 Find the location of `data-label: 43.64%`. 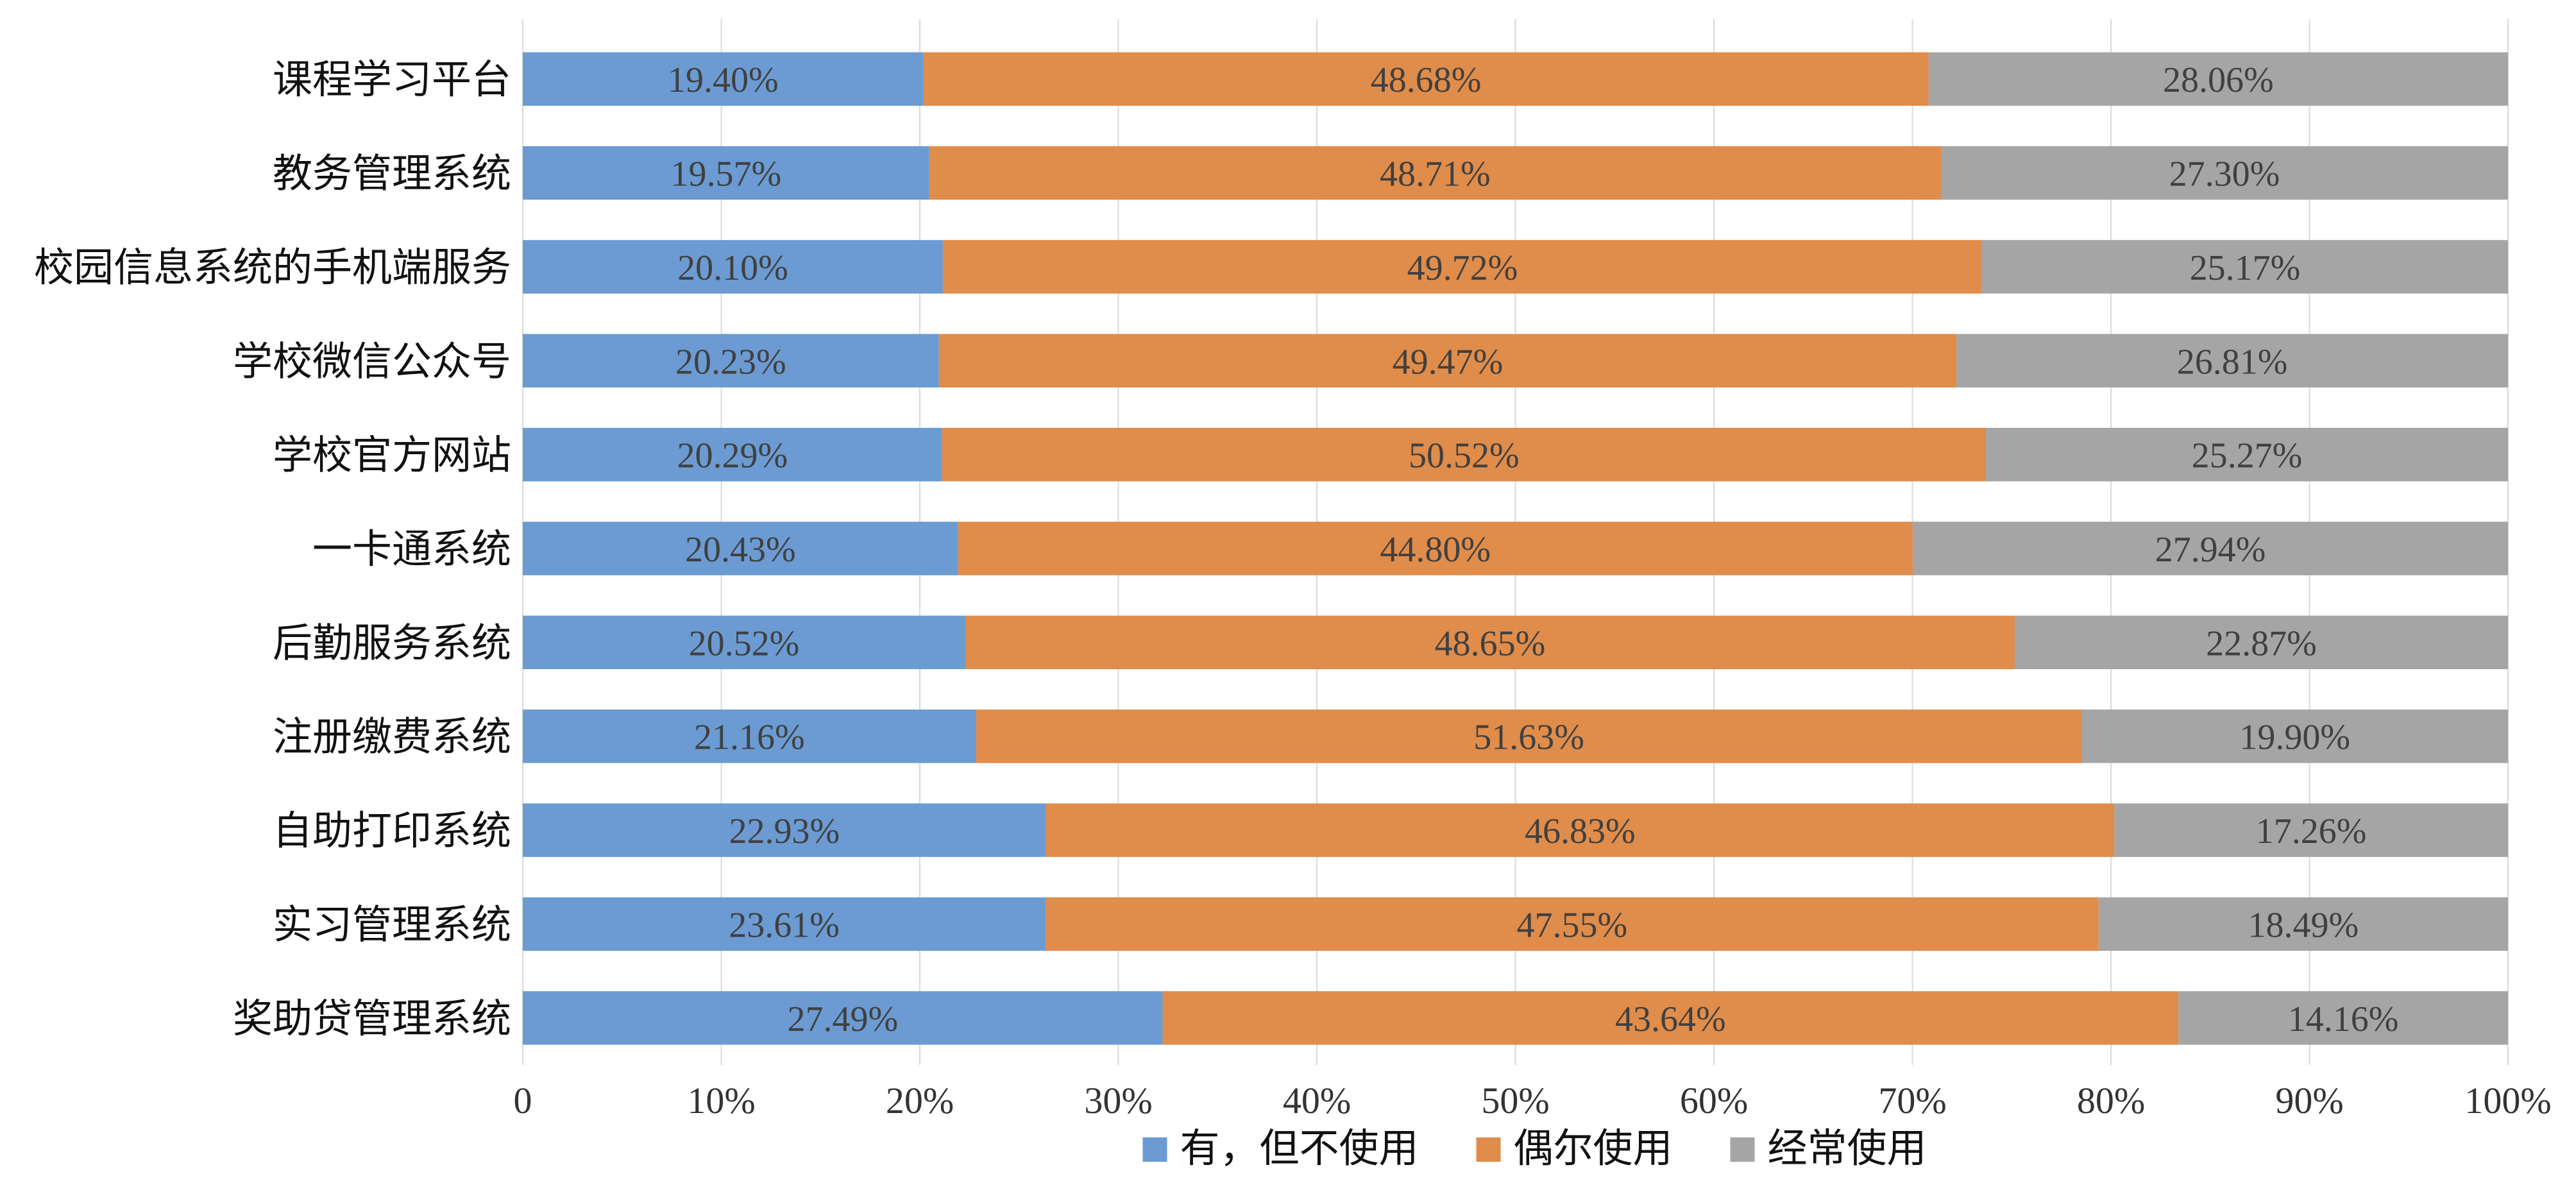

data-label: 43.64% is located at coordinates (1670, 1019).